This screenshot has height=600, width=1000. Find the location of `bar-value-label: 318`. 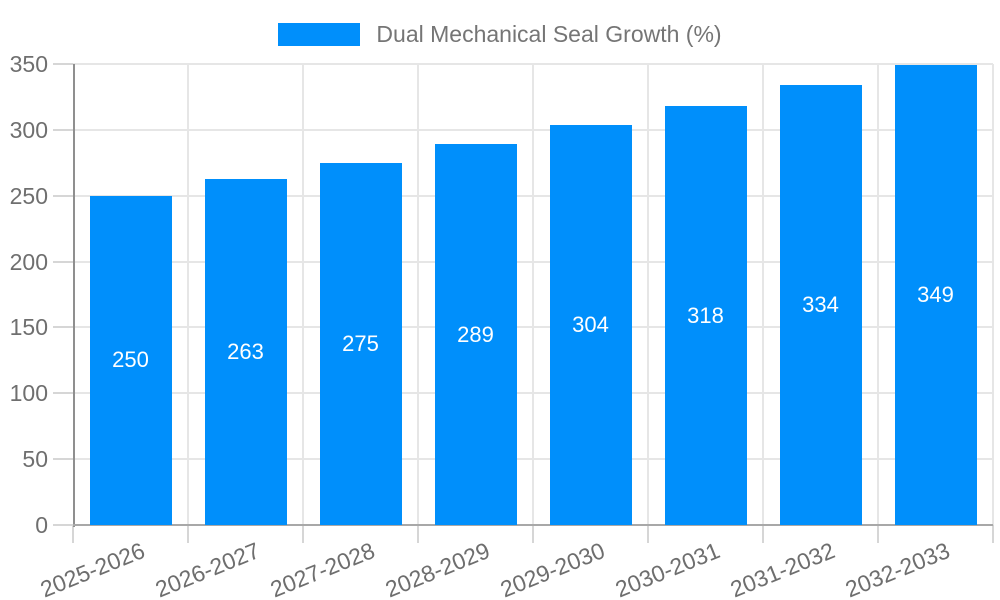

bar-value-label: 318 is located at coordinates (705, 315).